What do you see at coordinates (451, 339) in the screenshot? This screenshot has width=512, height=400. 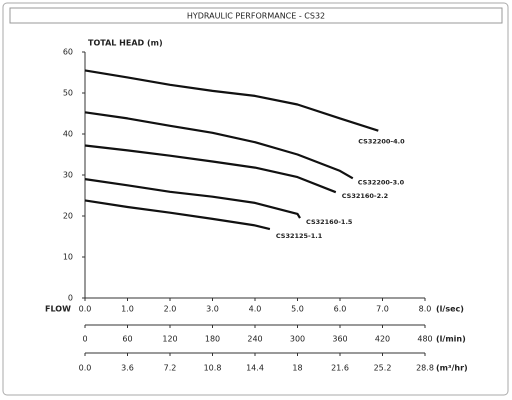 I see `x2-unit: (l/min)` at bounding box center [451, 339].